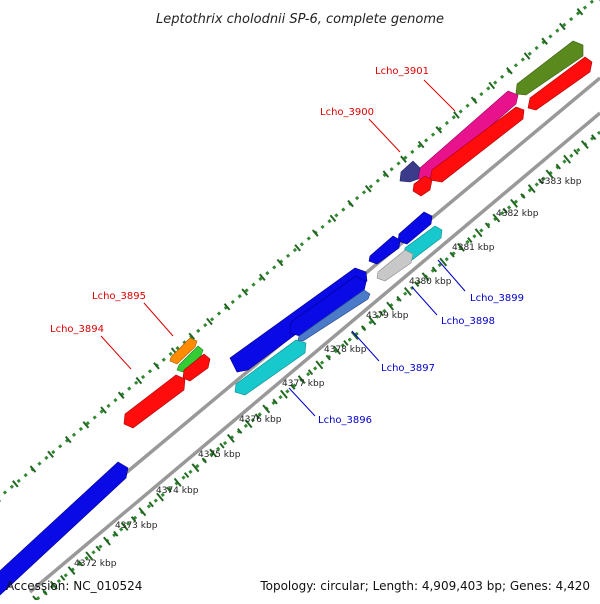 This screenshot has width=600, height=604. Describe the element at coordinates (95, 564) in the screenshot. I see `tick-label-4372: 4372 kbp` at that location.